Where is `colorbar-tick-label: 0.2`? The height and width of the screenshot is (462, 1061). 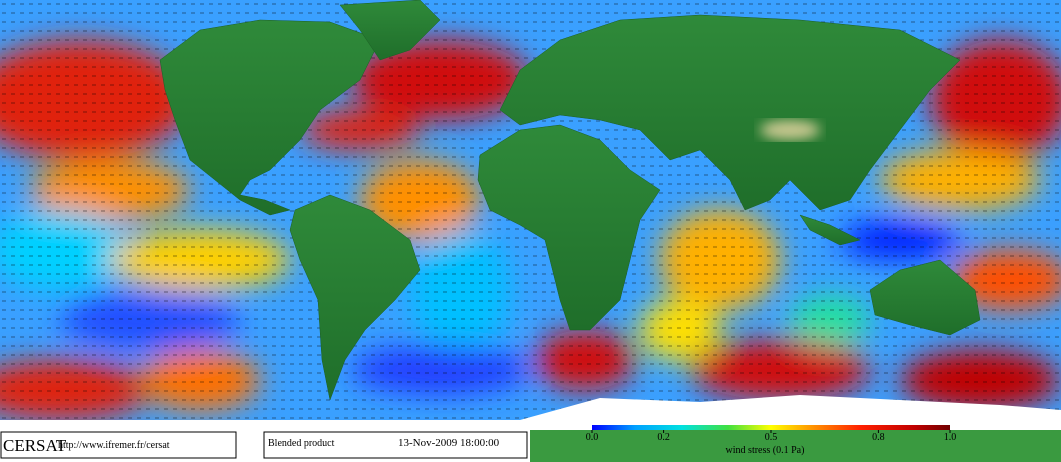 colorbar-tick-label: 0.2 is located at coordinates (663, 437).